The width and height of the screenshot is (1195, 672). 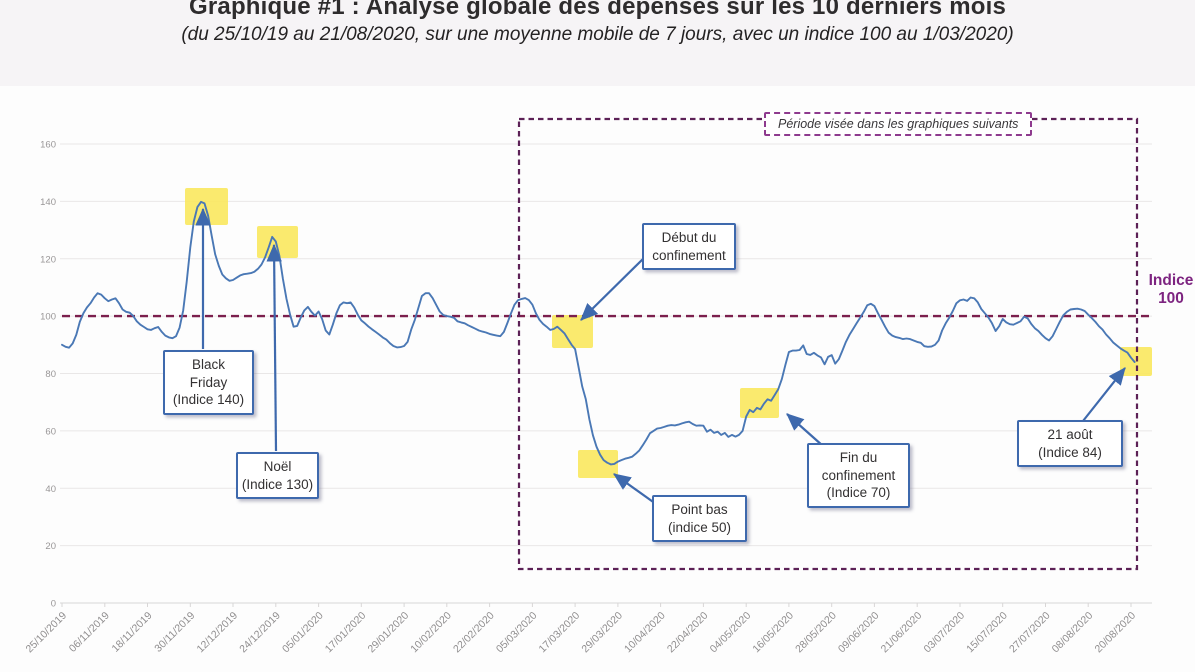 What do you see at coordinates (773, 633) in the screenshot?
I see `x-tick-label: 16/05/2020` at bounding box center [773, 633].